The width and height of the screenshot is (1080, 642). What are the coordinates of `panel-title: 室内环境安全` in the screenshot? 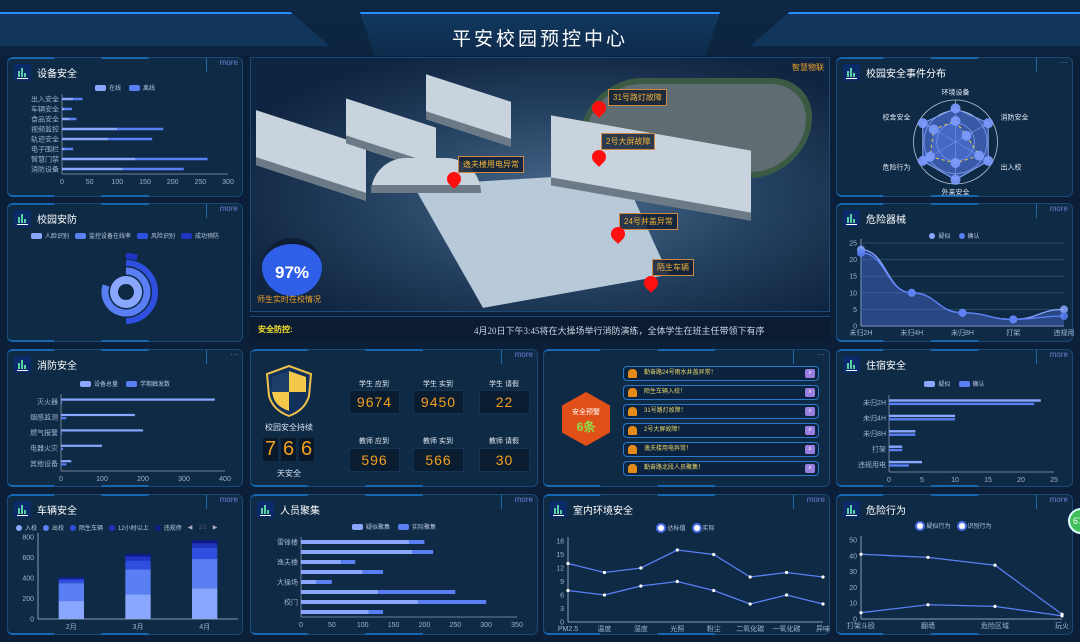 It's located at (603, 511).